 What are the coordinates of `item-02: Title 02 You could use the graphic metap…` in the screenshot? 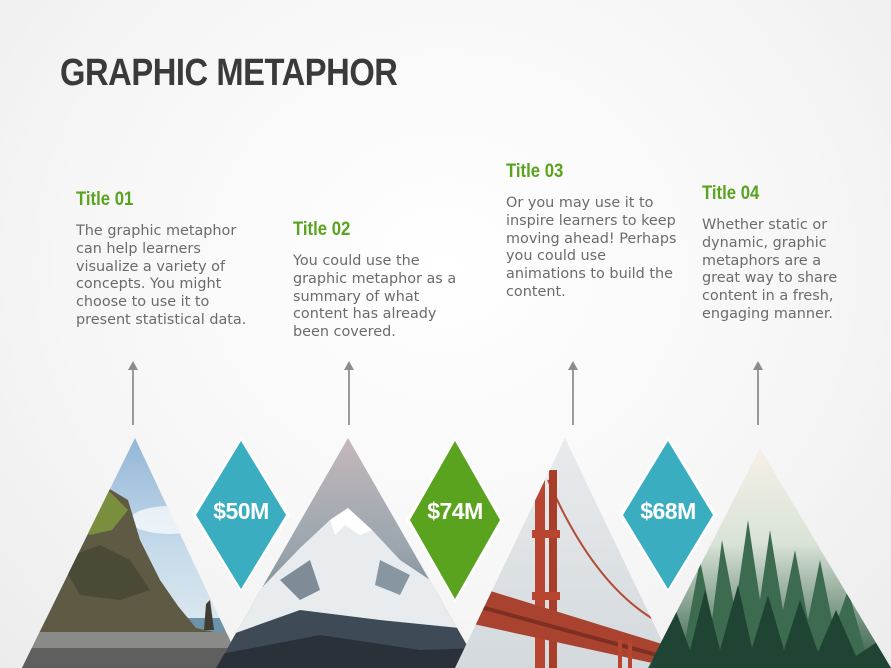 It's located at (378, 280).